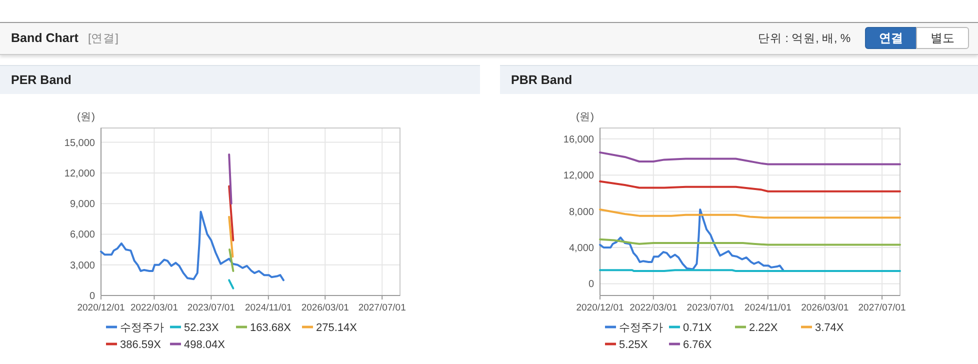 The height and width of the screenshot is (364, 978). What do you see at coordinates (103, 39) in the screenshot?
I see `text: [연결]` at bounding box center [103, 39].